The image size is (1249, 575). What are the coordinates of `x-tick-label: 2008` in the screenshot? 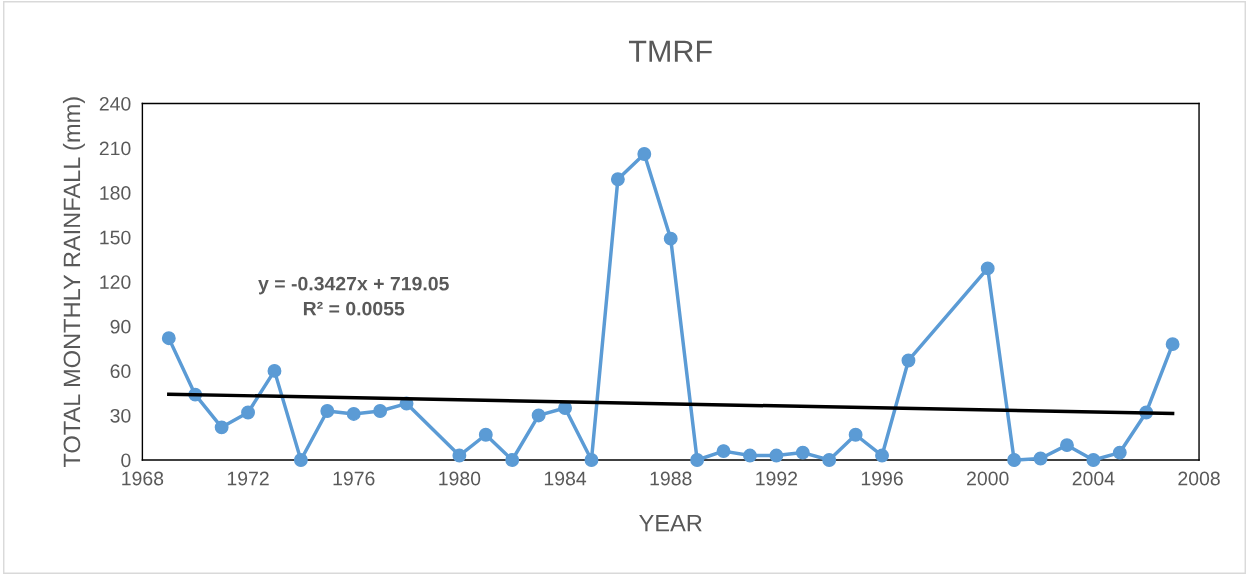 It's located at (1199, 478).